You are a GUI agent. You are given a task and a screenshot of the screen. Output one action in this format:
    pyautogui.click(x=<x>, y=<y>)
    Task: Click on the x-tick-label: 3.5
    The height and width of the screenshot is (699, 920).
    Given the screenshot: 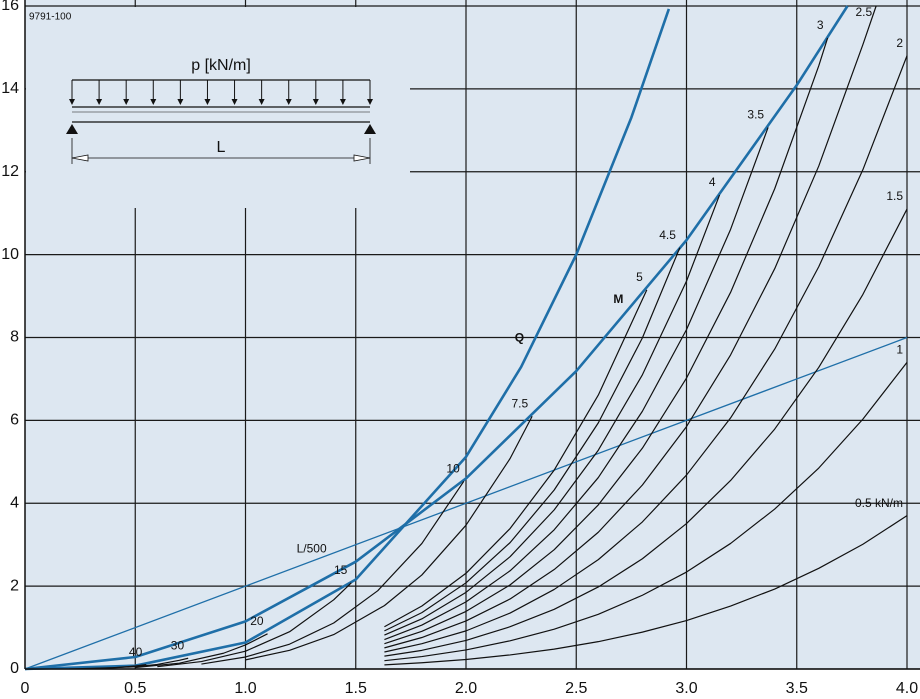 What is the action you would take?
    pyautogui.click(x=797, y=688)
    